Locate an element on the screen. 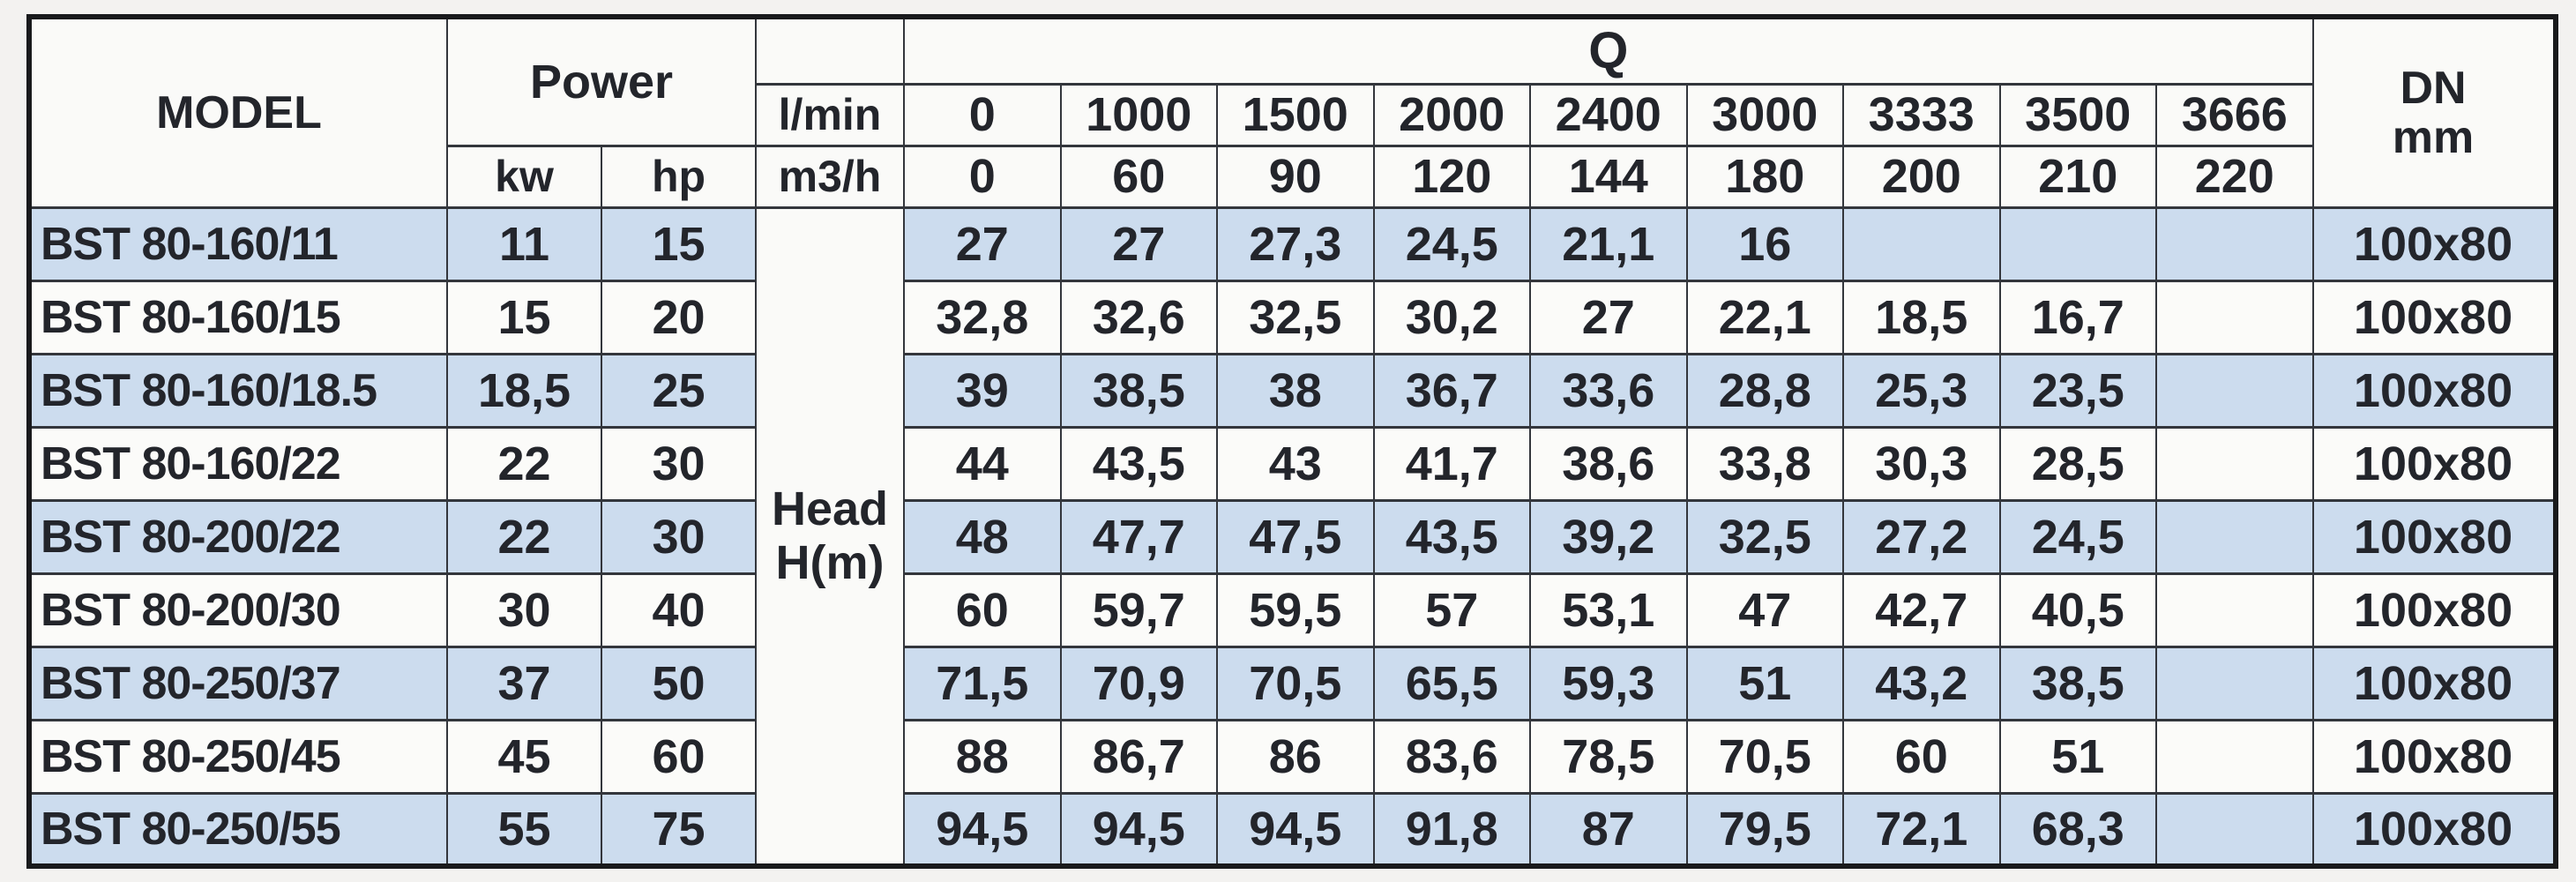  q-m3h-value: 200 is located at coordinates (1921, 176).